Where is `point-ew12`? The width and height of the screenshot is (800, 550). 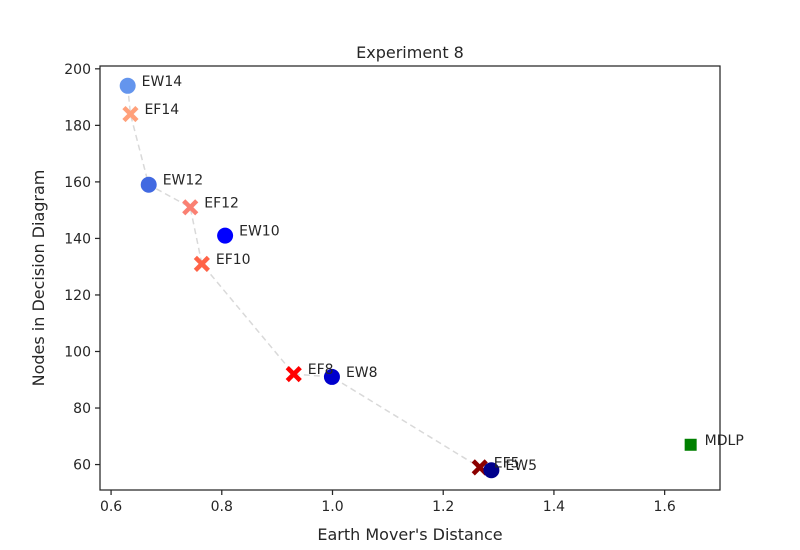 point-ew12 is located at coordinates (148, 184).